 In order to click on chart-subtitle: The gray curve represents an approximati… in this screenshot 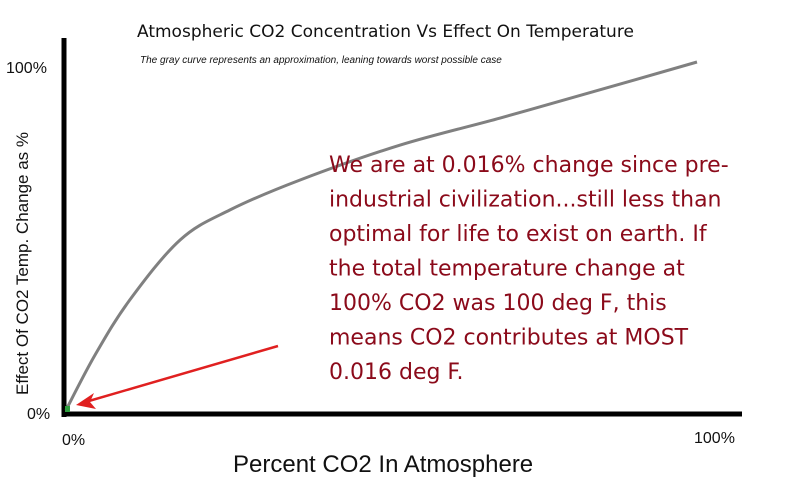, I will do `click(321, 60)`.